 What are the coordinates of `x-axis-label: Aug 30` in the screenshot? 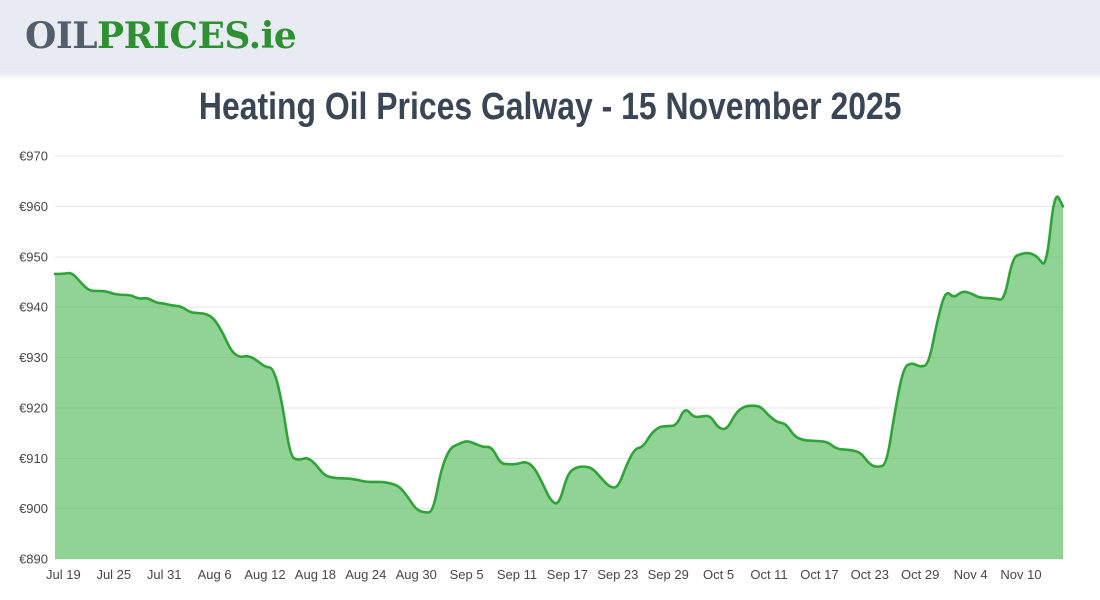 It's located at (416, 574).